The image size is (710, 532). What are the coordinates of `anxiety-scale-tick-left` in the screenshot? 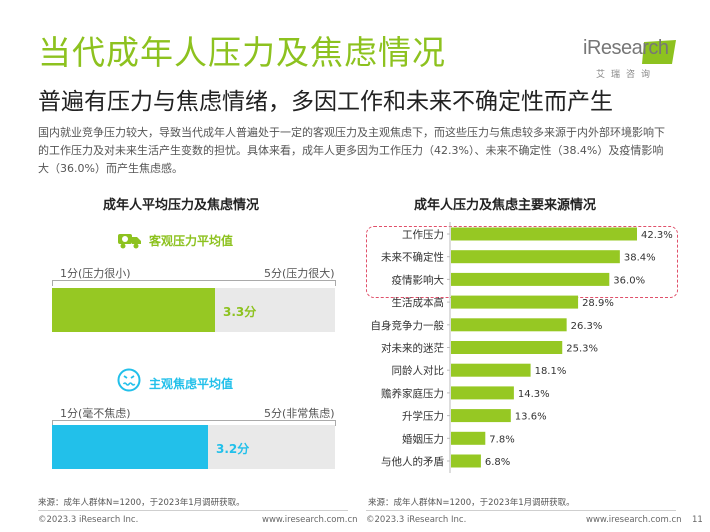 It's located at (52, 423).